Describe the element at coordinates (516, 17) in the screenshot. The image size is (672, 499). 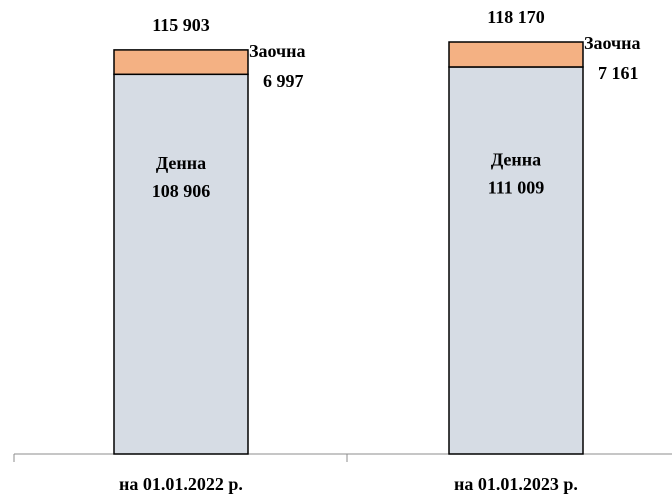
I see `total-label: 118 170` at that location.